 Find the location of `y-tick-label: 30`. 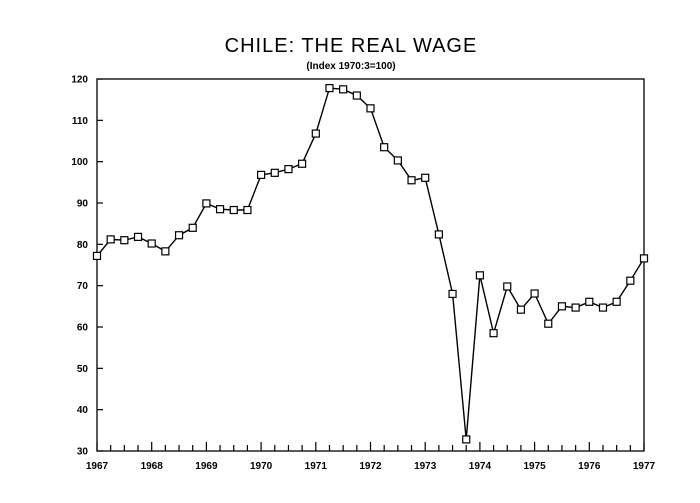

y-tick-label: 30 is located at coordinates (83, 452).